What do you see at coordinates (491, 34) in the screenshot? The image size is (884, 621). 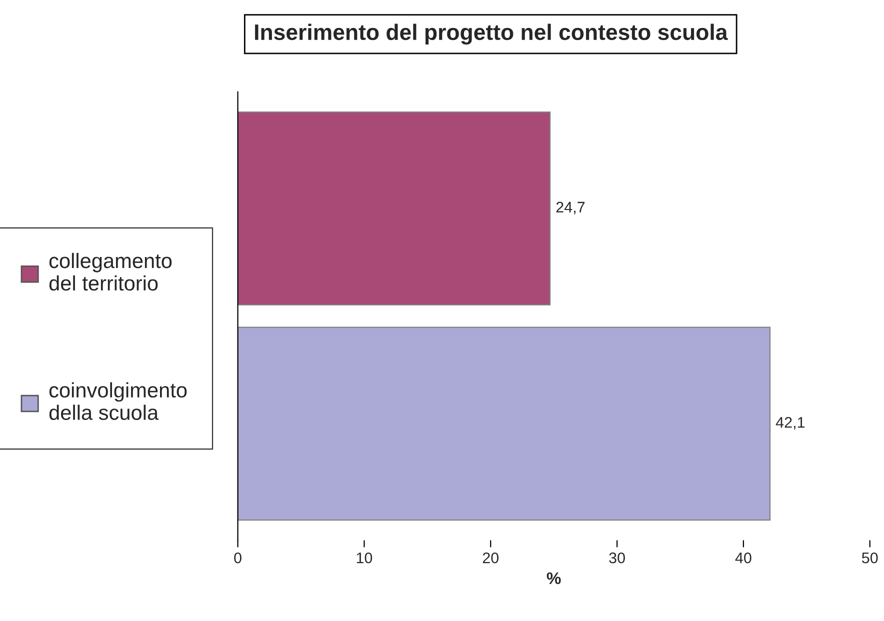 I see `chart-title: Inserimento del progetto nel contesto scuola` at bounding box center [491, 34].